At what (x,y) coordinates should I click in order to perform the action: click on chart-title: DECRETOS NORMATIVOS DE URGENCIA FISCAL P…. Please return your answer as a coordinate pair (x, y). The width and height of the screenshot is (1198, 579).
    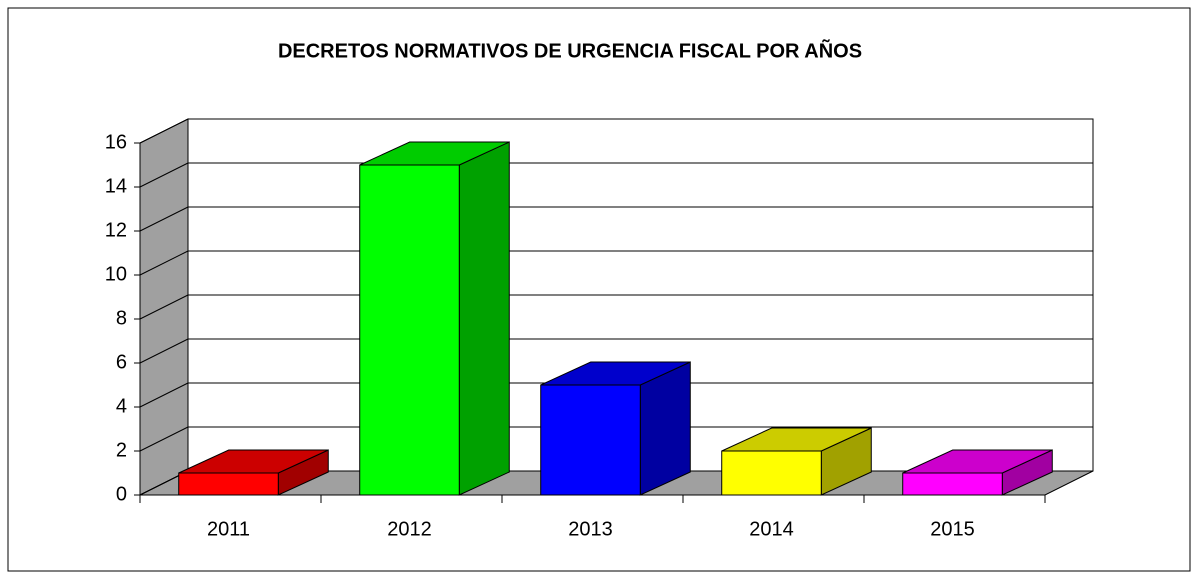
    Looking at the image, I should click on (570, 50).